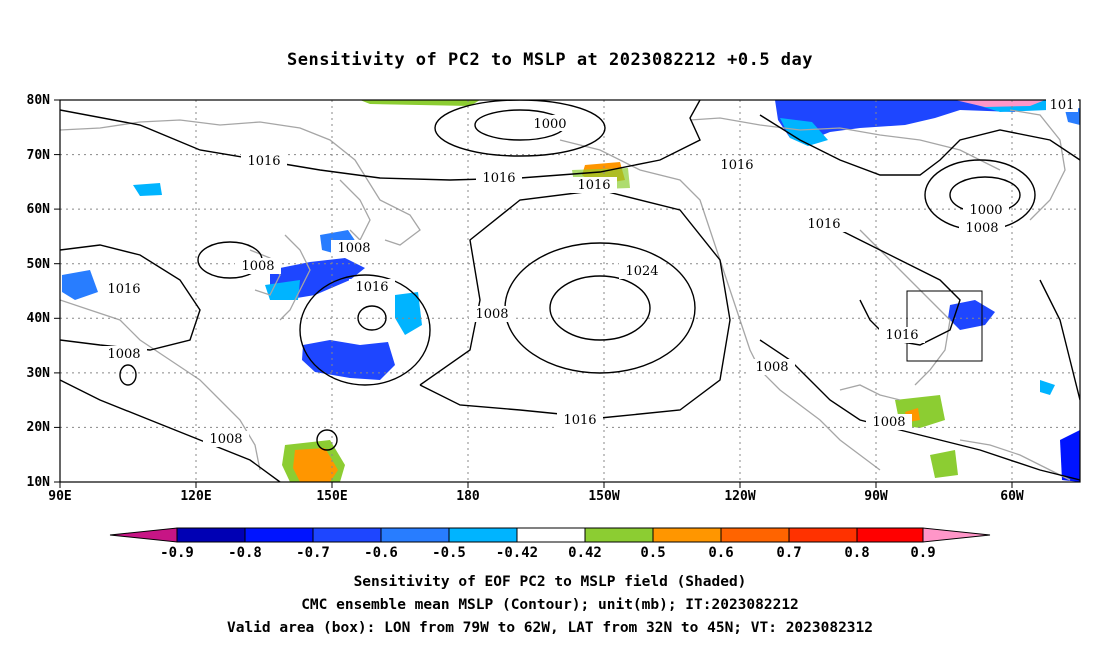 This screenshot has height=650, width=1100. I want to click on shade-cyan-se, so click(1070, 456).